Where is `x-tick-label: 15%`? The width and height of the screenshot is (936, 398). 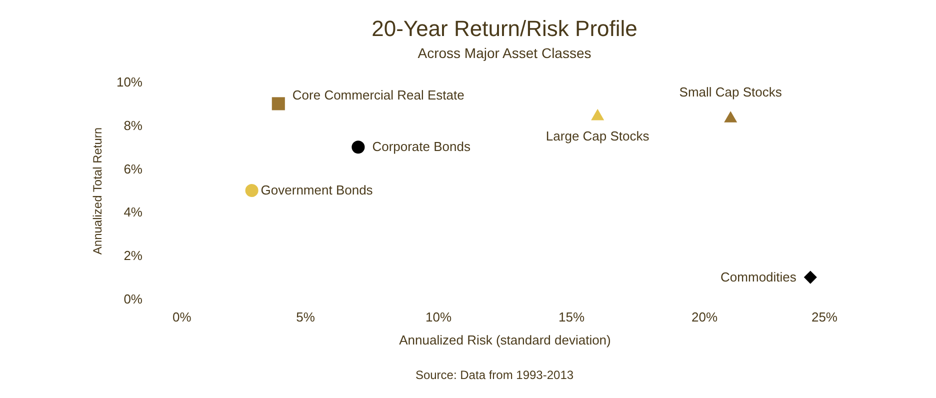 x-tick-label: 15% is located at coordinates (571, 317).